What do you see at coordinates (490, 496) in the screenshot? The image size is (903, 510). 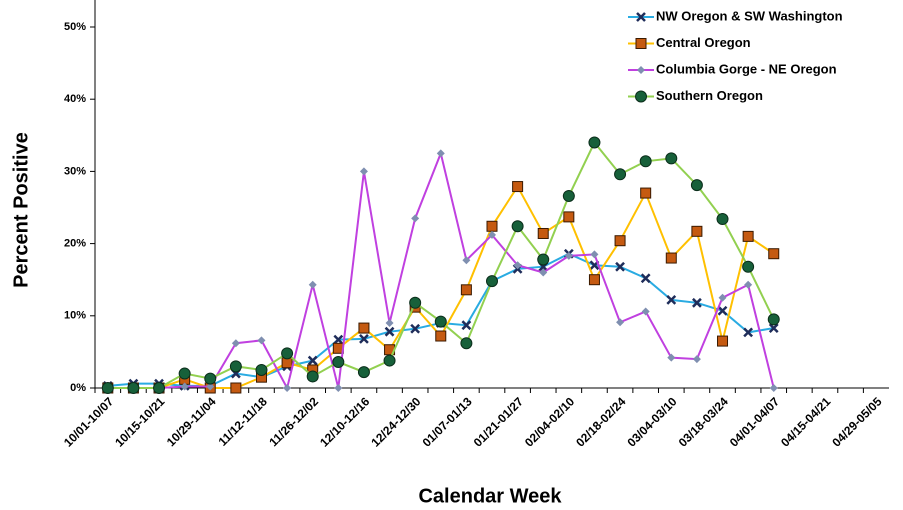 I see `x-axis-label: Calendar Week` at bounding box center [490, 496].